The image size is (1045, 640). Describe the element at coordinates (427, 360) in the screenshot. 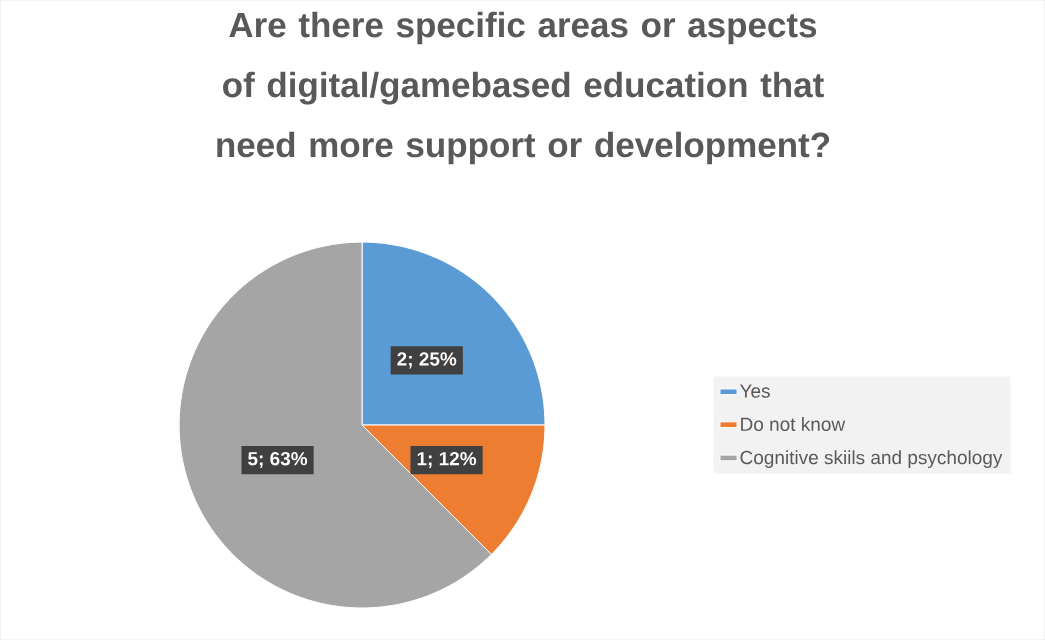

I see `data-label: 2; 25%` at that location.